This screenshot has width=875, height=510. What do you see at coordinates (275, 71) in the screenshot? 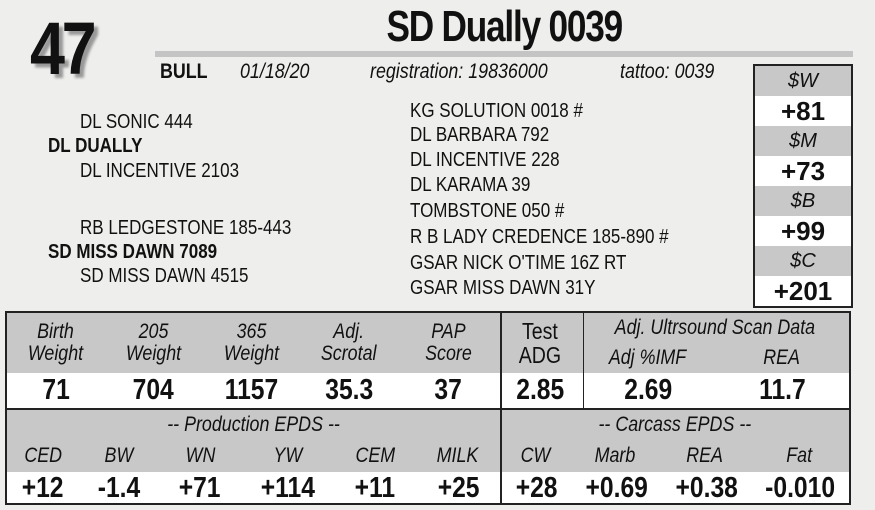
I see `birthdate: 01/18/20` at bounding box center [275, 71].